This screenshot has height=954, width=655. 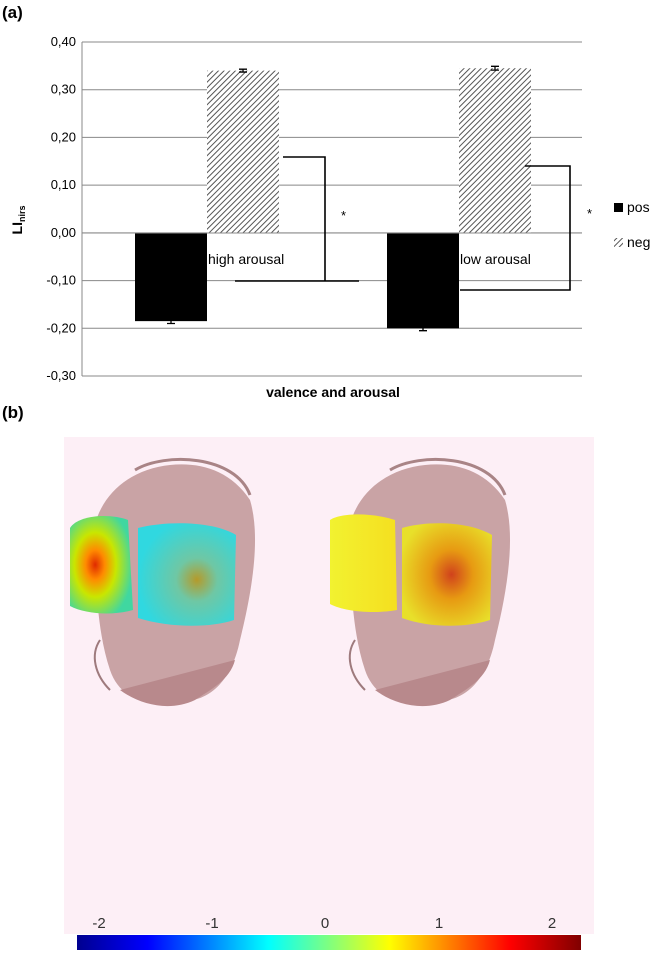 I want to click on significance-bracket-high, so click(x=297, y=219).